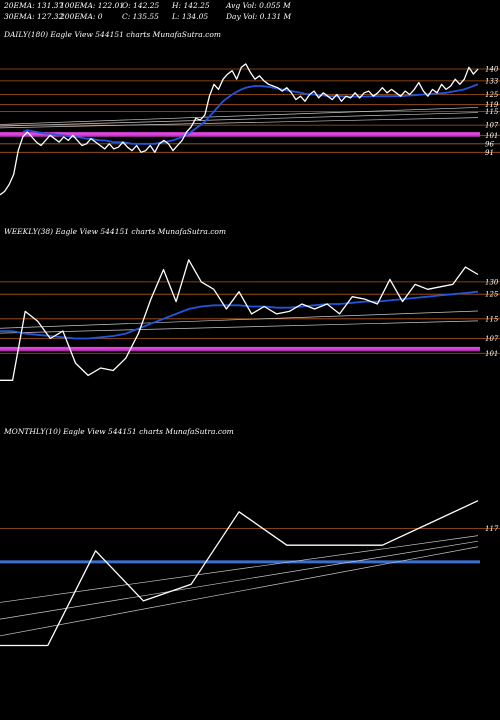 The width and height of the screenshot is (500, 720). Describe the element at coordinates (489, 144) in the screenshot. I see `daily-level-label: 96` at that location.